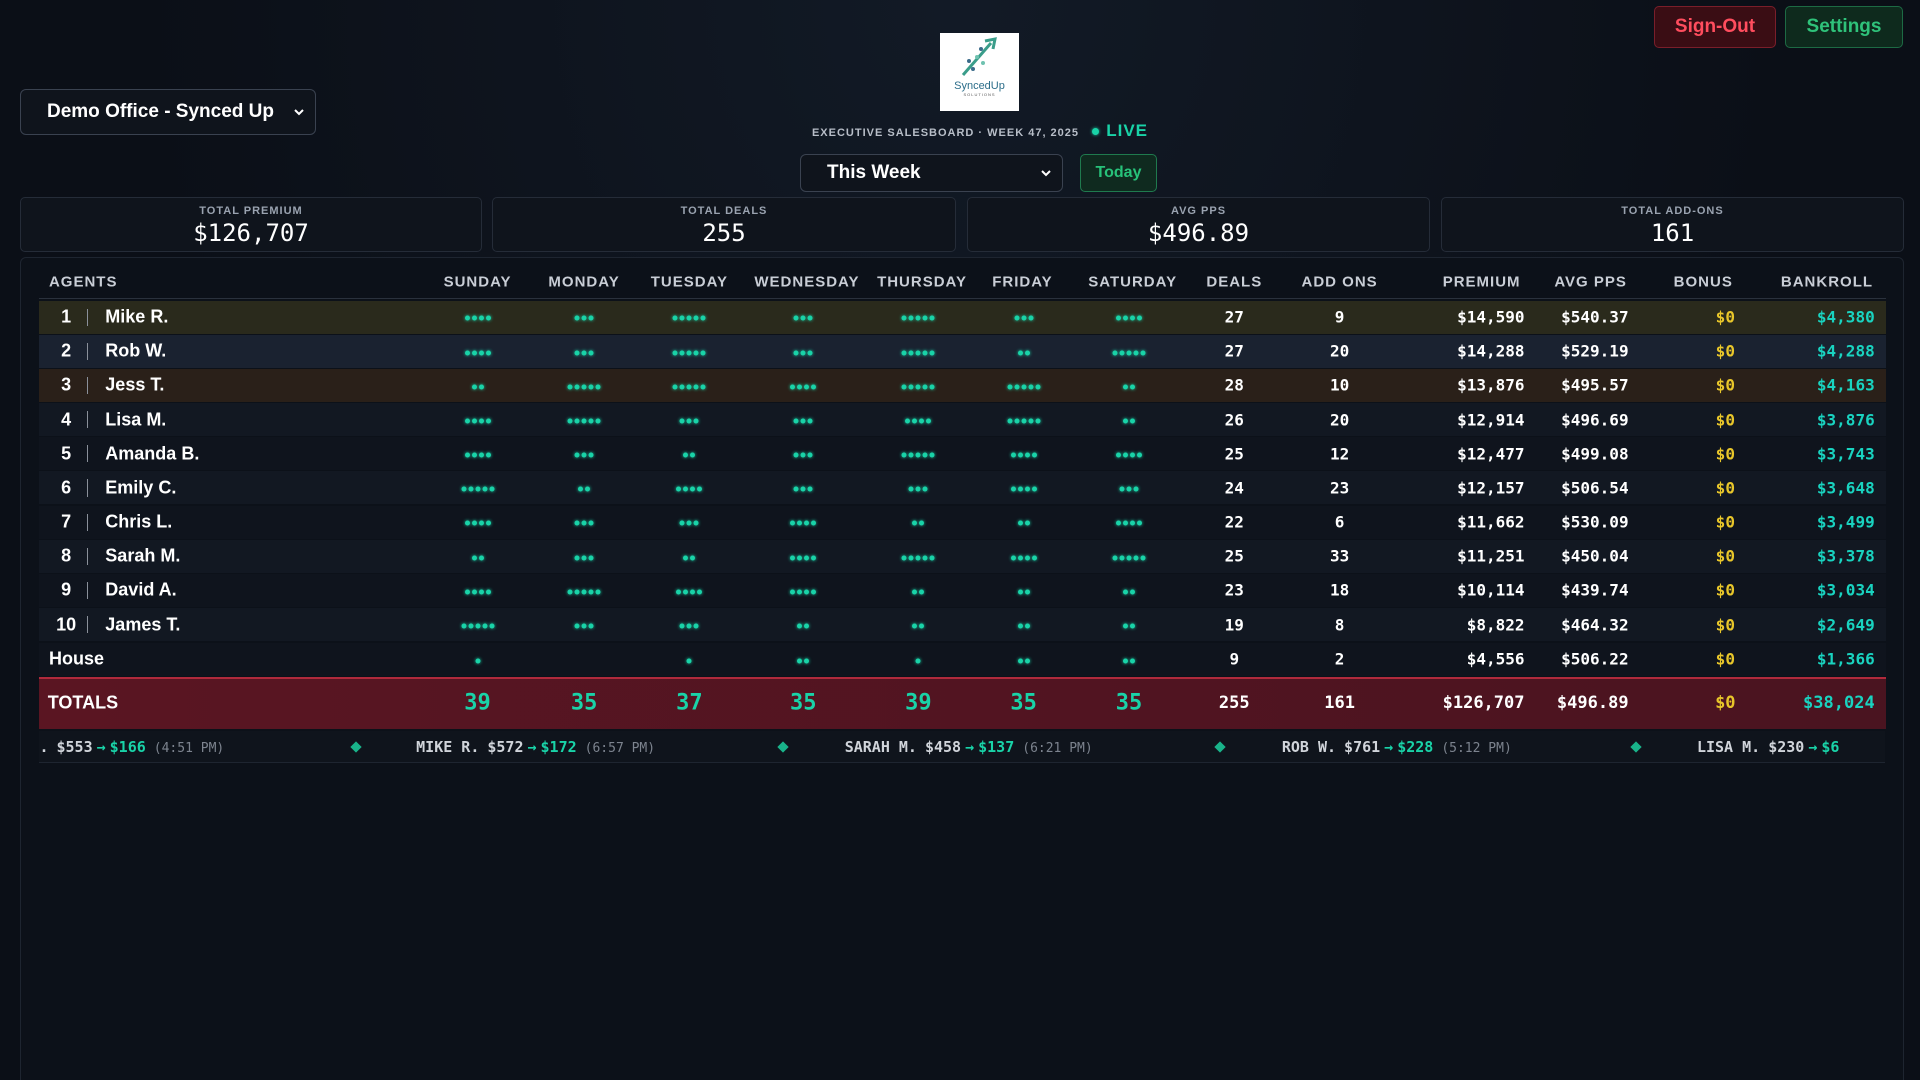 Image resolution: width=1920 pixels, height=1080 pixels. Describe the element at coordinates (141, 589) in the screenshot. I see `agent-name: David A.` at that location.